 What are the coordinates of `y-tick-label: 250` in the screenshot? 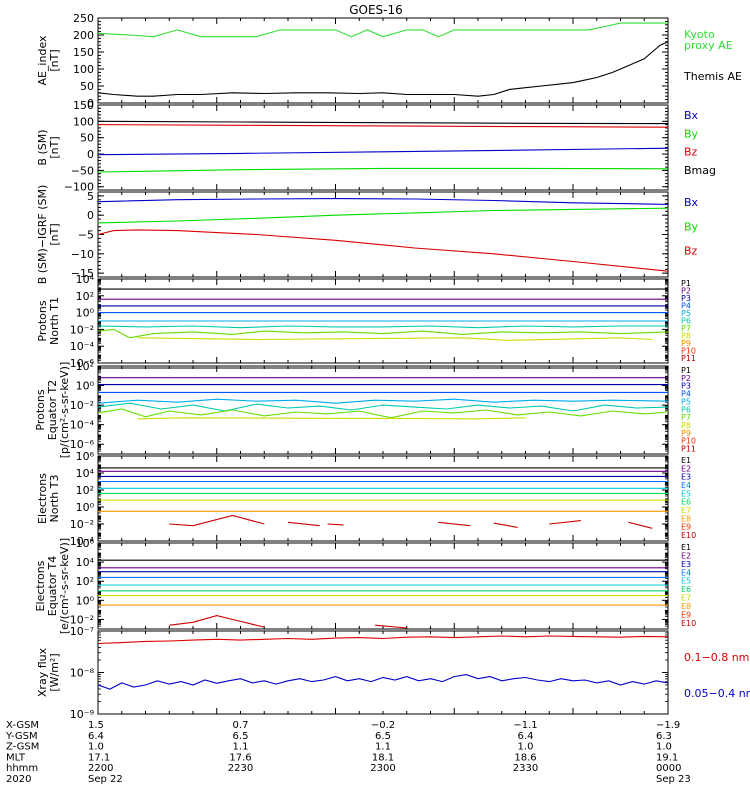 It's located at (83, 18).